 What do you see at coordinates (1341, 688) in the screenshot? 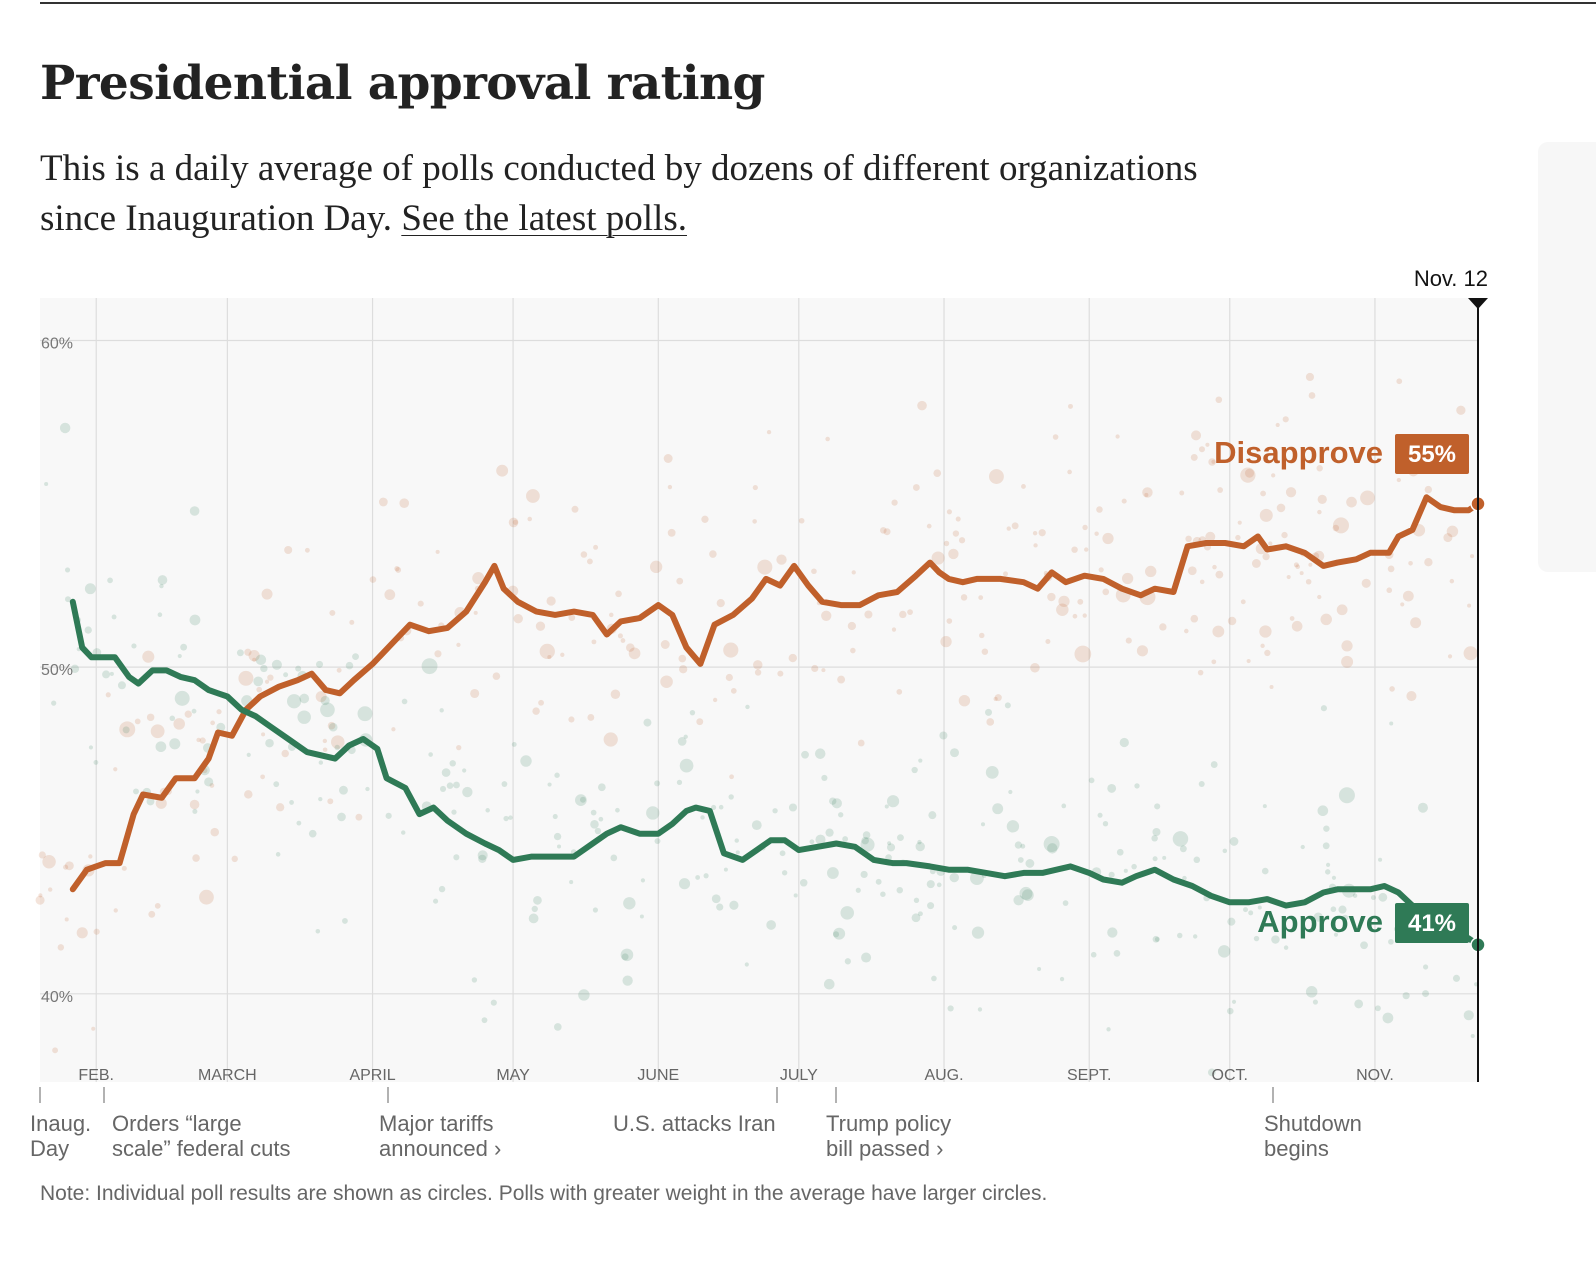
I see `end-labels: 55% Disapprove 41% Approve` at bounding box center [1341, 688].